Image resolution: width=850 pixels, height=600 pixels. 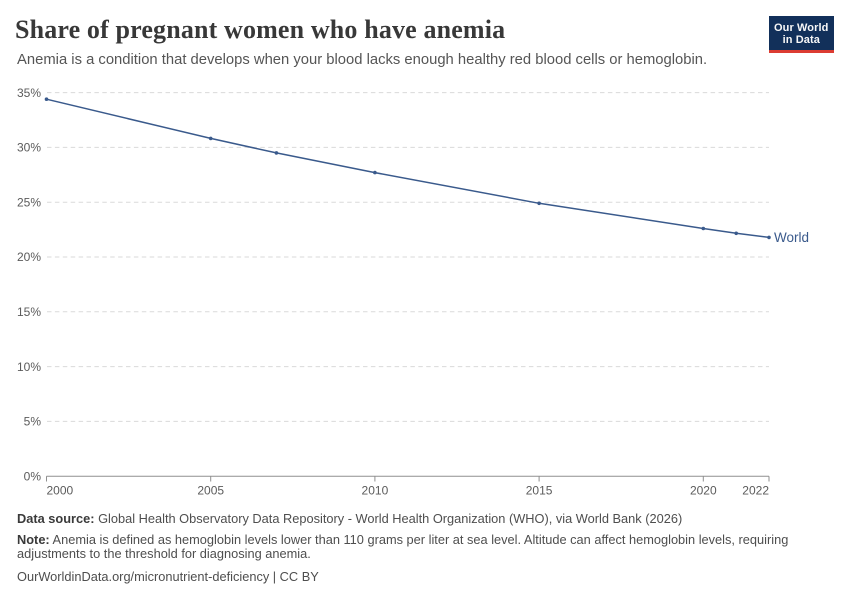 I want to click on svg-text: 25%, so click(x=29, y=202).